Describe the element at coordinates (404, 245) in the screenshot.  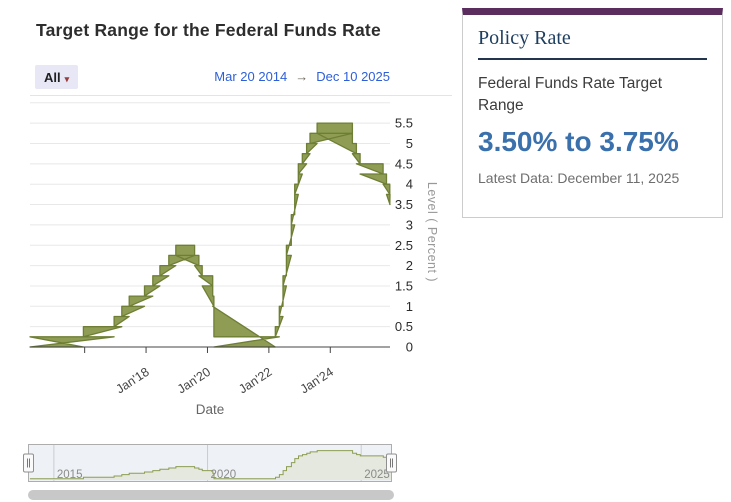
I see `y-tick-label: 2.5` at that location.